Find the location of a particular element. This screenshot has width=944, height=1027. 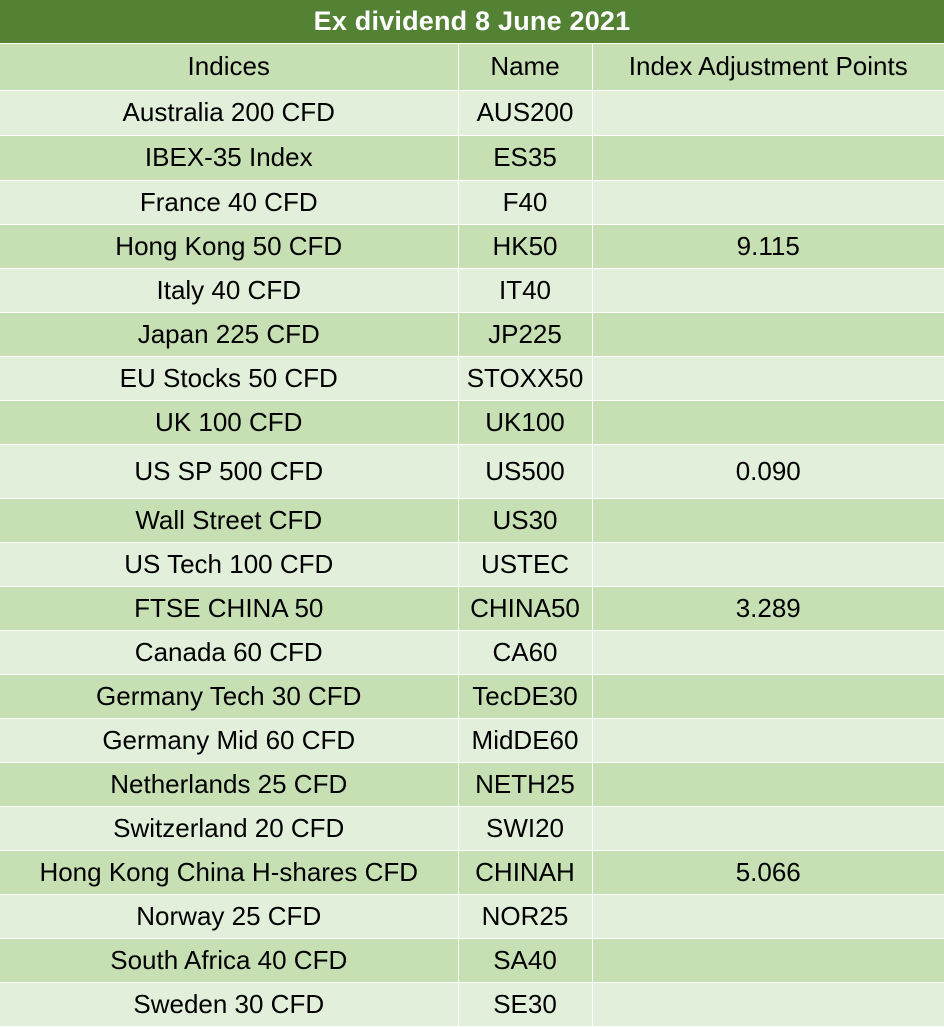

table-row: EU Stocks 50 CFD STOXX50 is located at coordinates (472, 378).